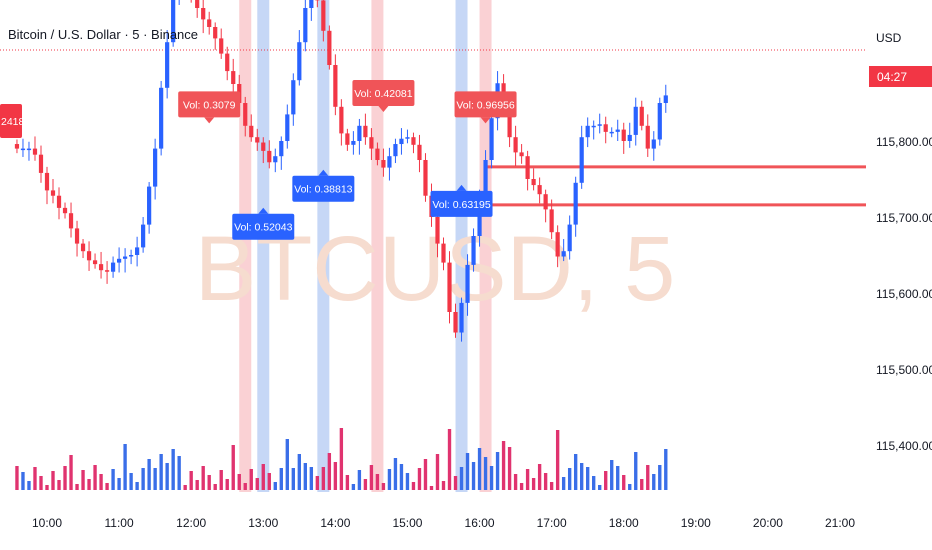 The image size is (932, 550). I want to click on marker-label-5: Vol: 0.96956, so click(485, 105).